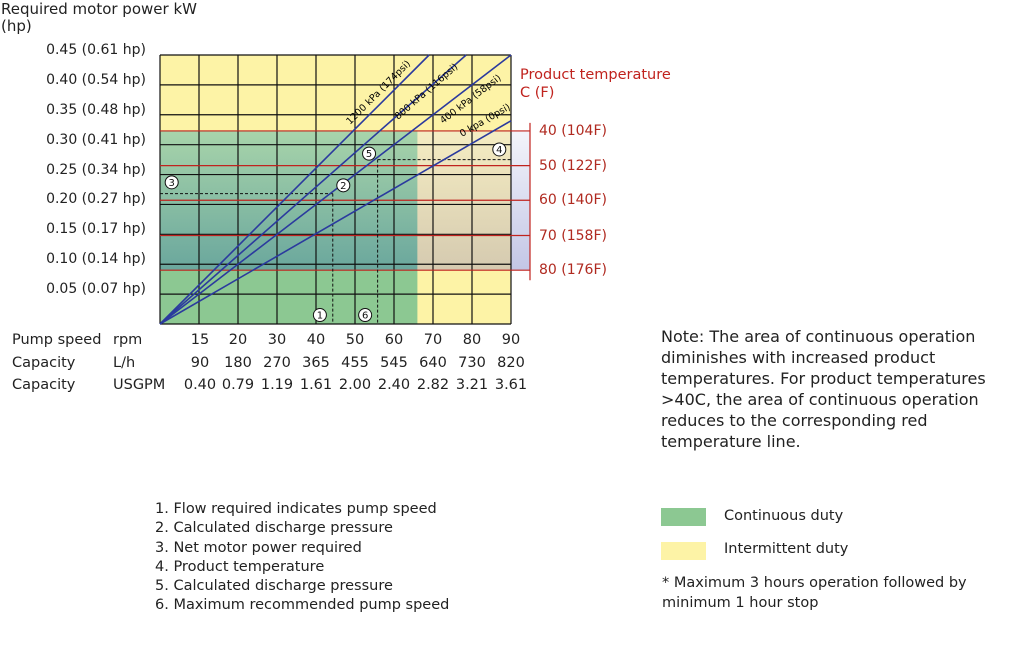 The image size is (1024, 660). I want to click on row-unit: L/h, so click(124, 362).